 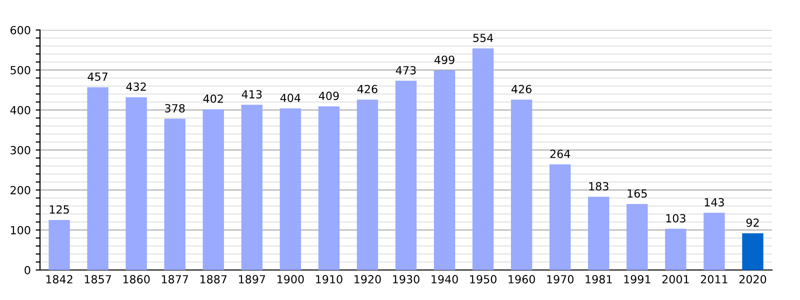 What do you see at coordinates (445, 279) in the screenshot?
I see `x-tick-label: 1940` at bounding box center [445, 279].